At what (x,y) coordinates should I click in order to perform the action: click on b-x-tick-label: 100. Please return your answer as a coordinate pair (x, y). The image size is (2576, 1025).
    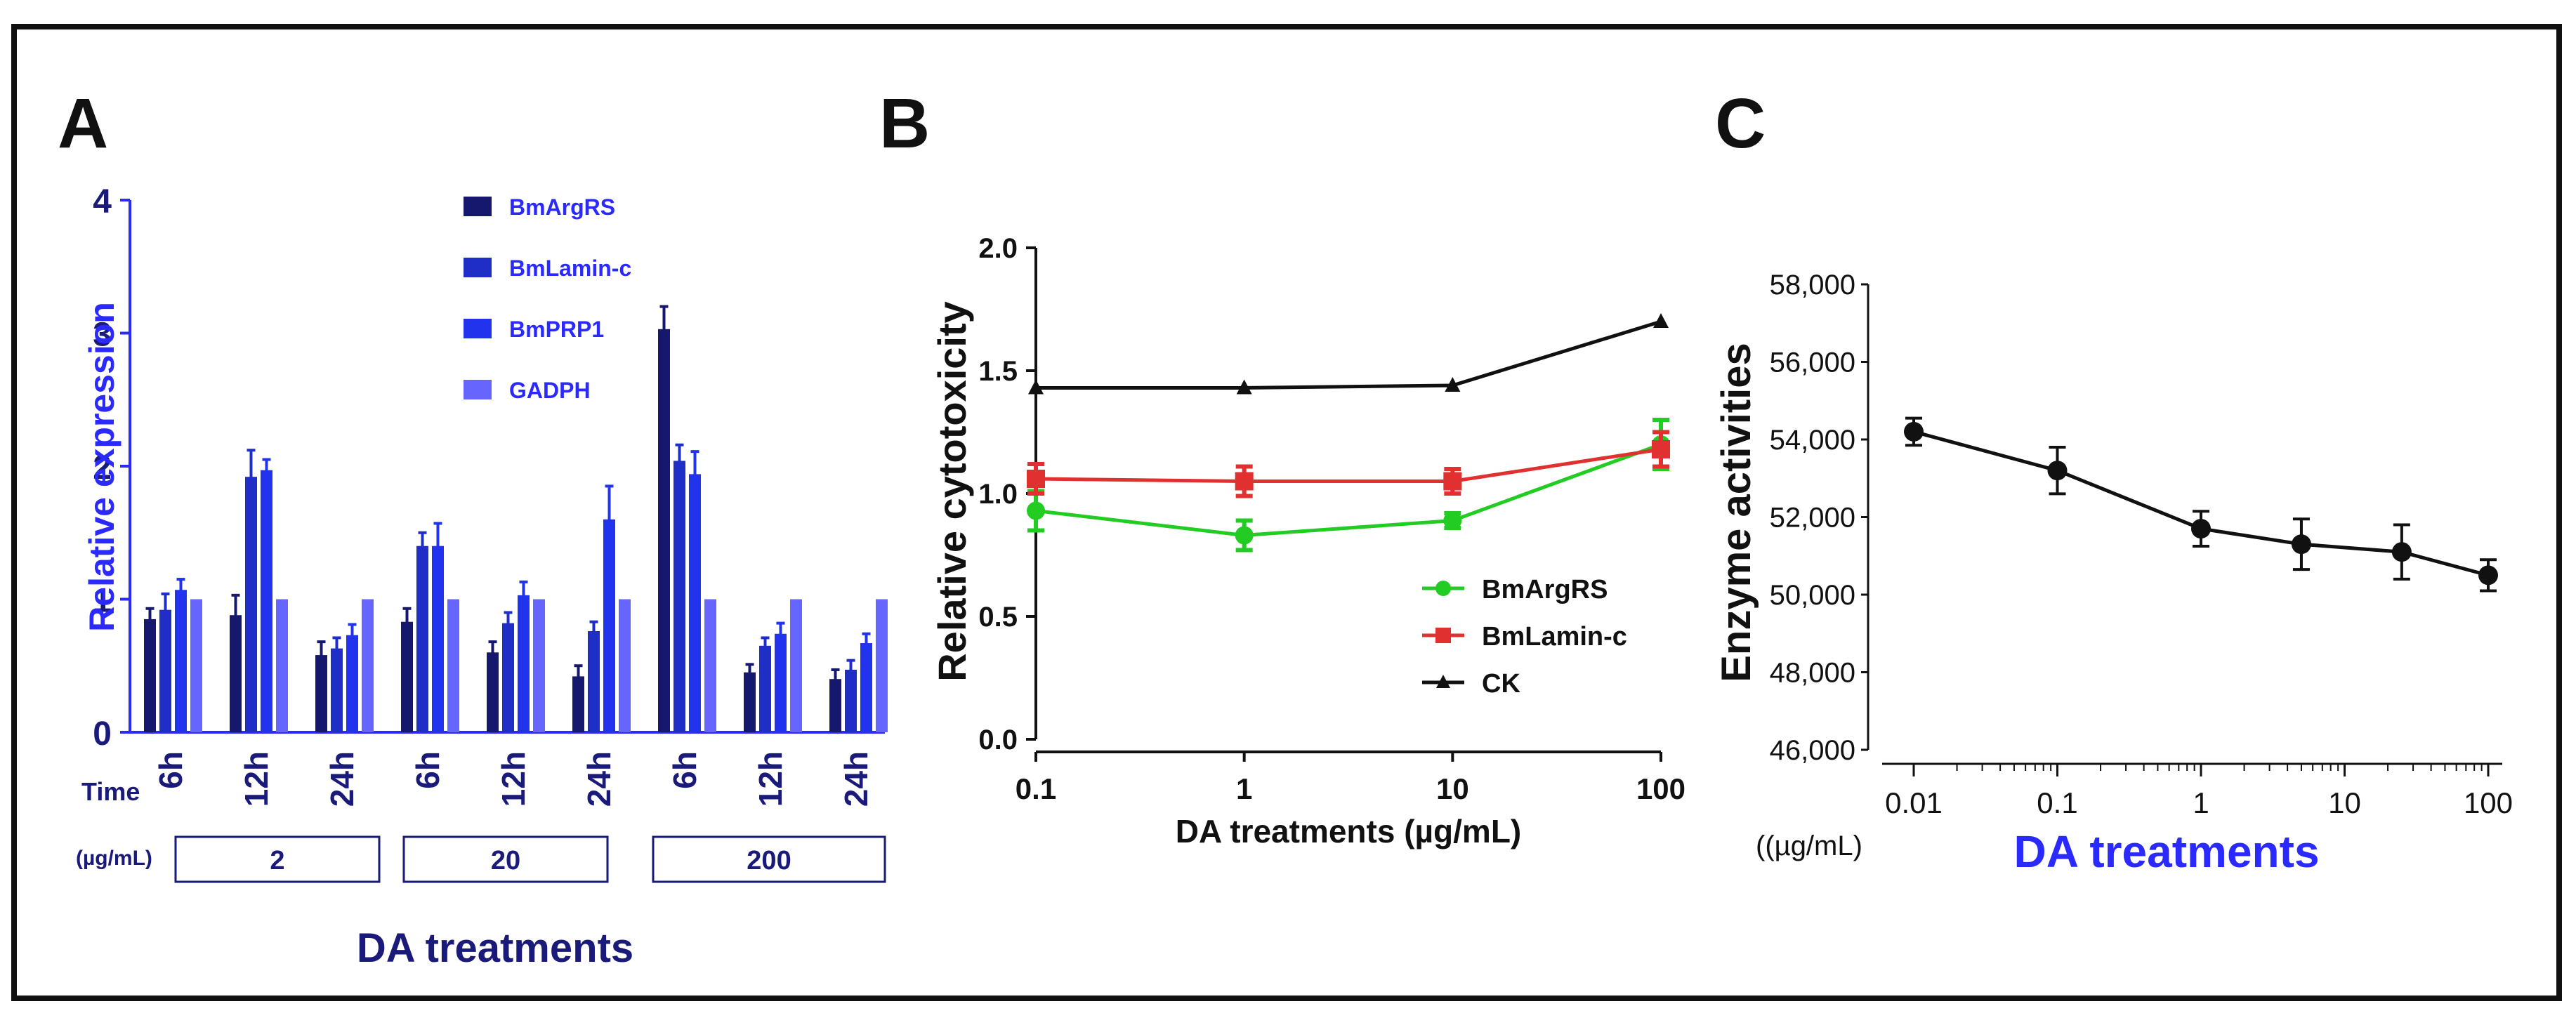
    Looking at the image, I should click on (1660, 788).